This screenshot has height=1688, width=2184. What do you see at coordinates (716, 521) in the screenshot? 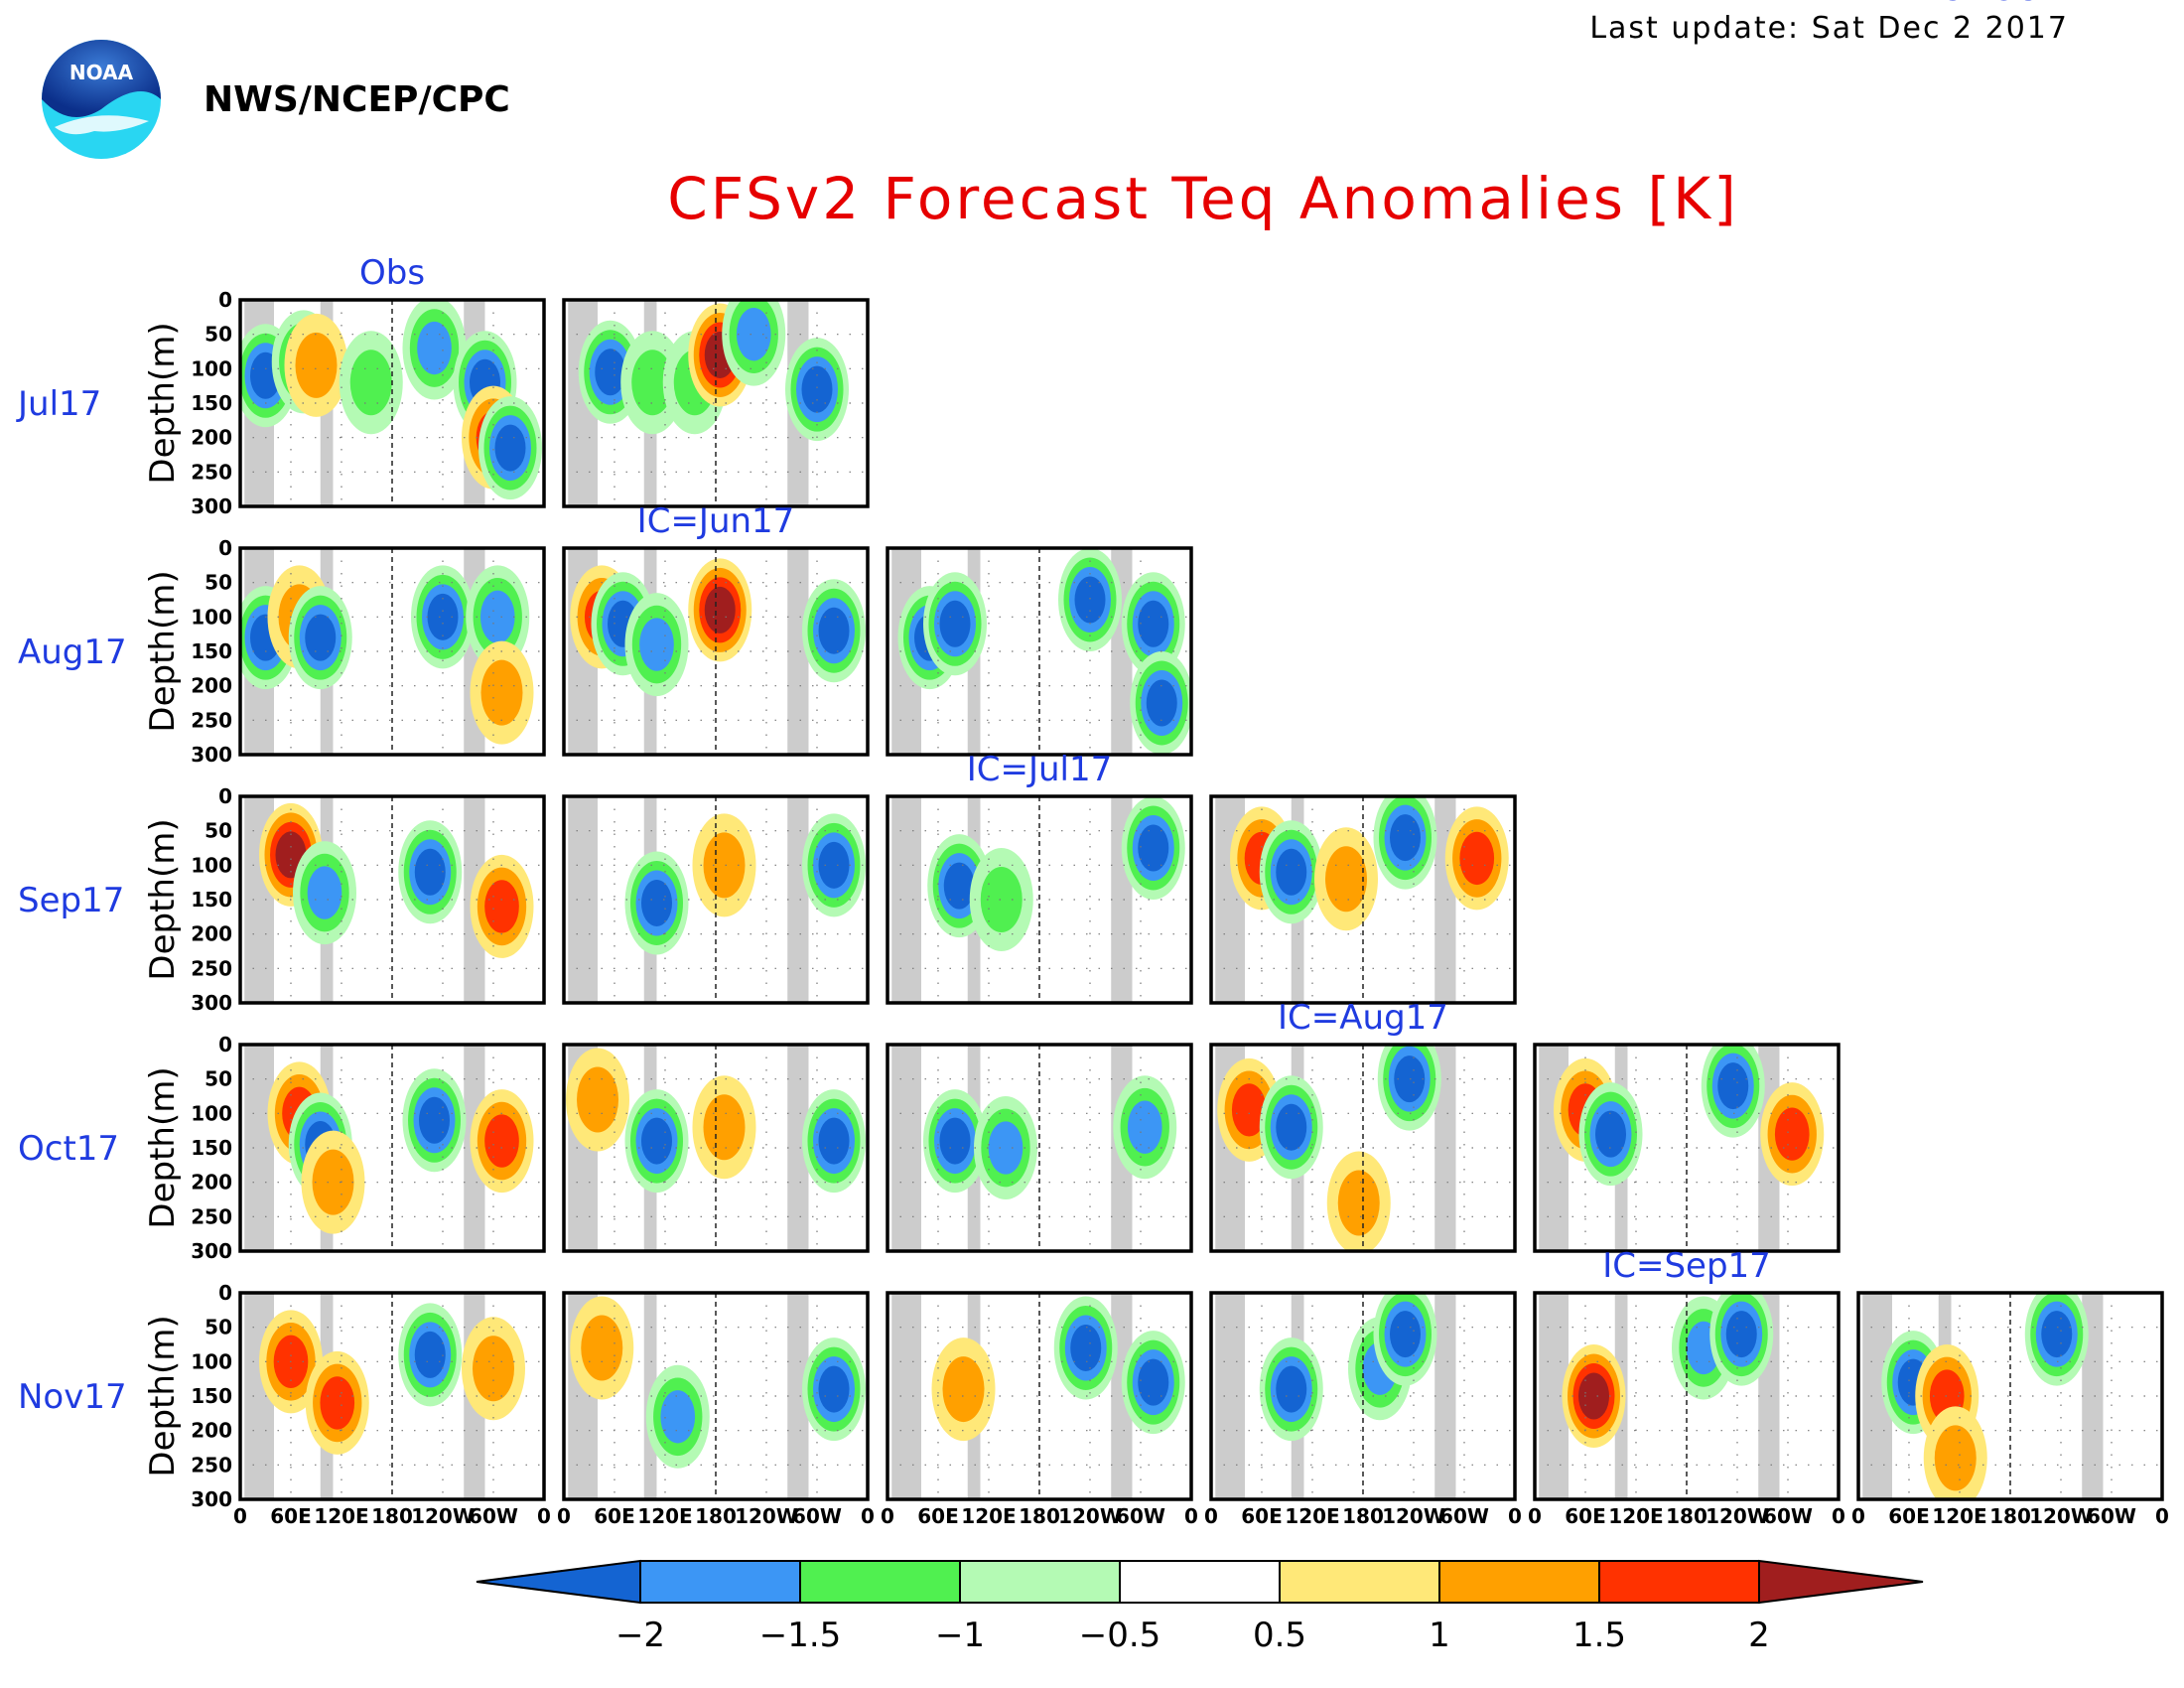
I see `column-title: IC=Jun17` at bounding box center [716, 521].